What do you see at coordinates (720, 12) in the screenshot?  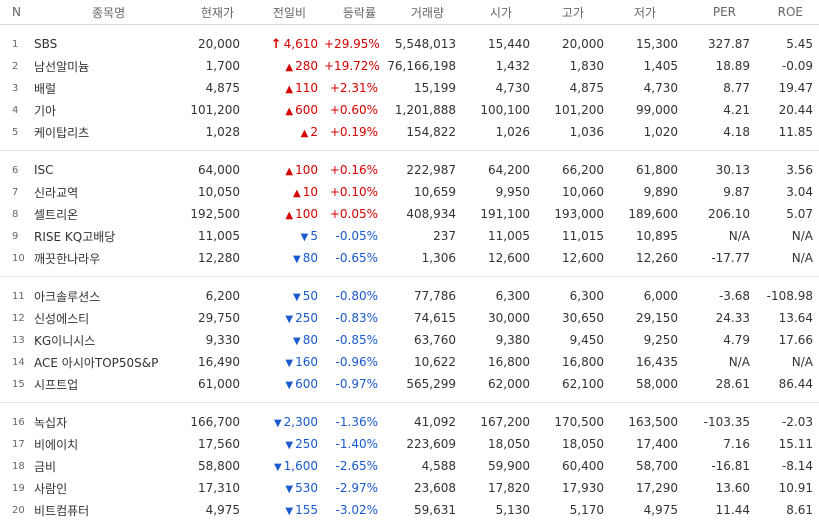 I see `col-per: PER` at bounding box center [720, 12].